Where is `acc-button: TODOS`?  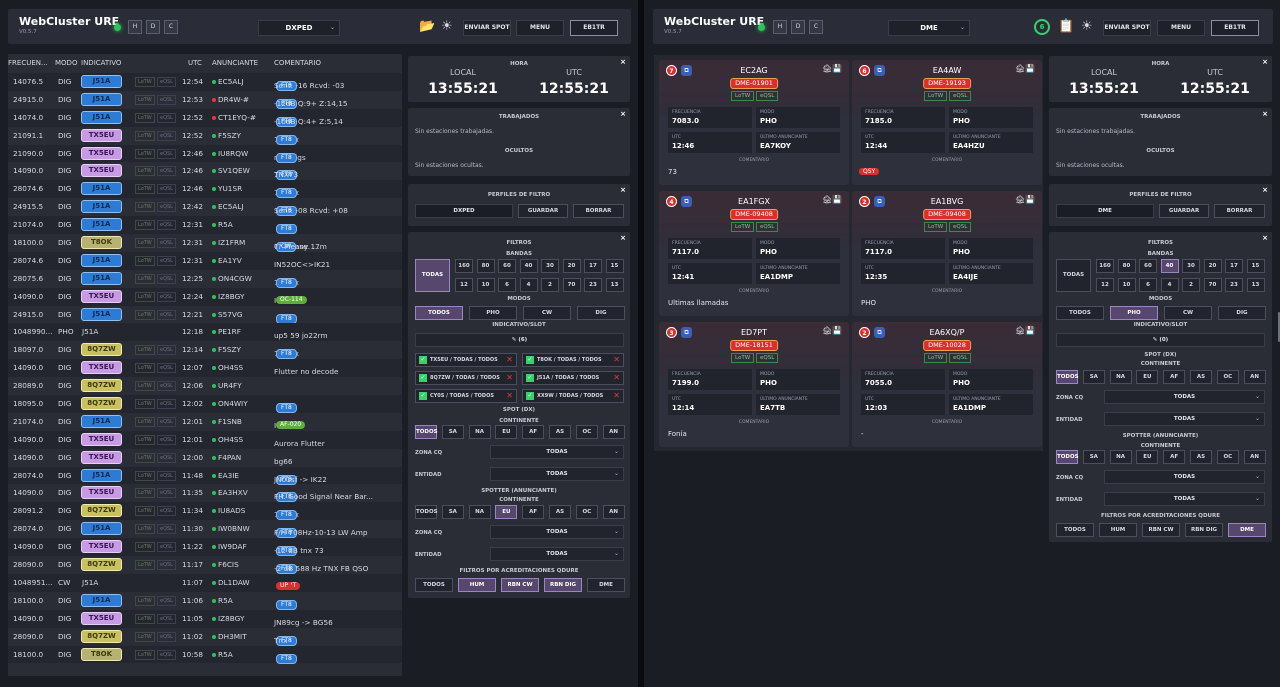
acc-button: TODOS is located at coordinates (434, 585).